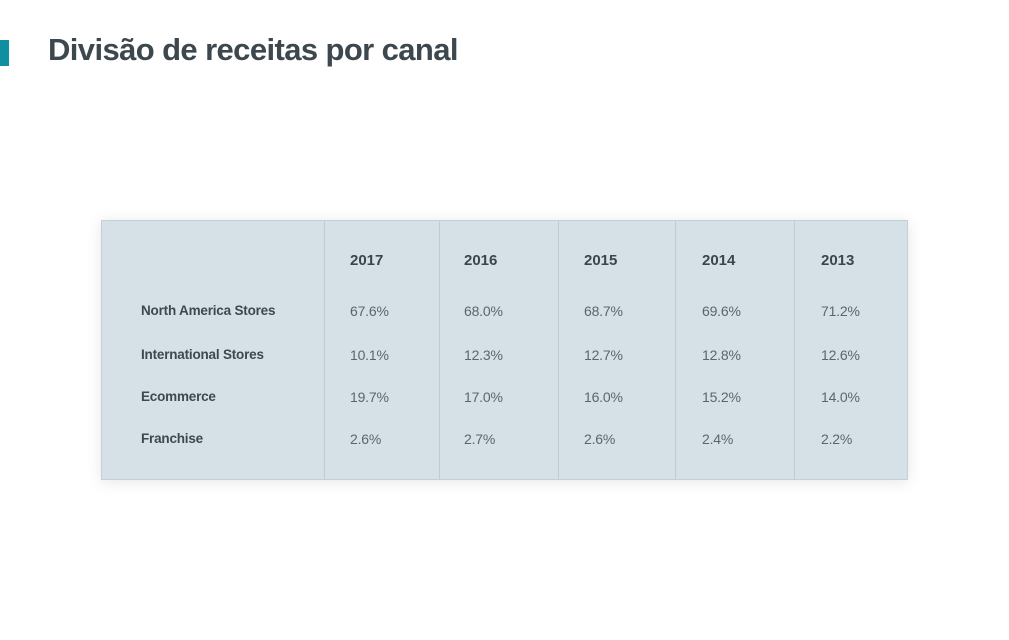 This screenshot has height=640, width=1009. I want to click on value-cell-north-america-stores-2017: 67.6%, so click(369, 311).